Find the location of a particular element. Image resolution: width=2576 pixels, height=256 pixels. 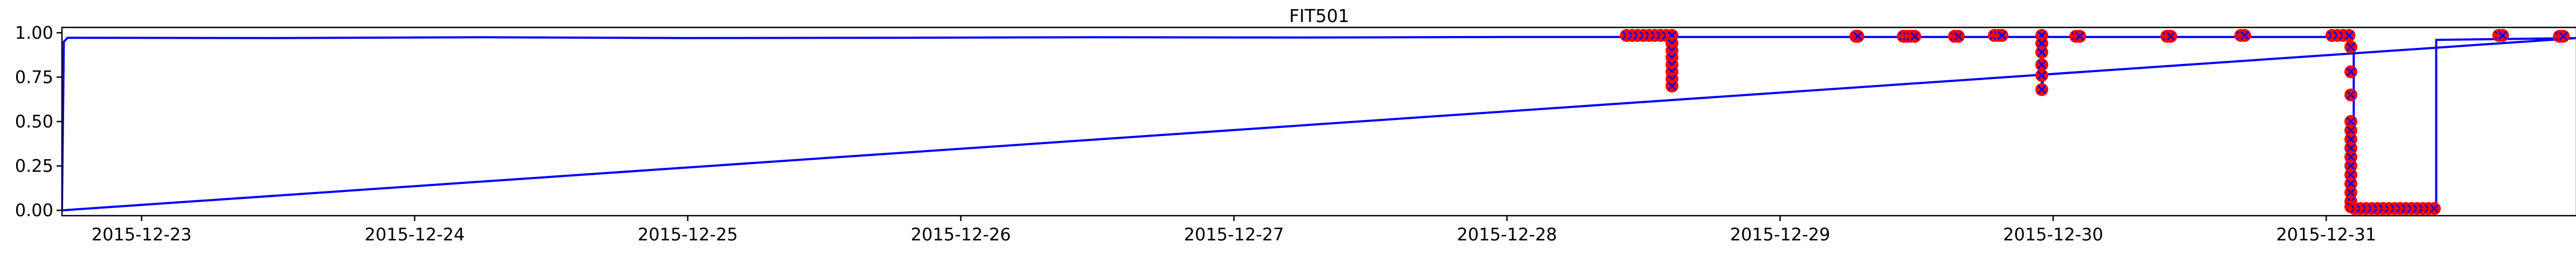

x-tick-label: 2015-12-30 is located at coordinates (2053, 234).